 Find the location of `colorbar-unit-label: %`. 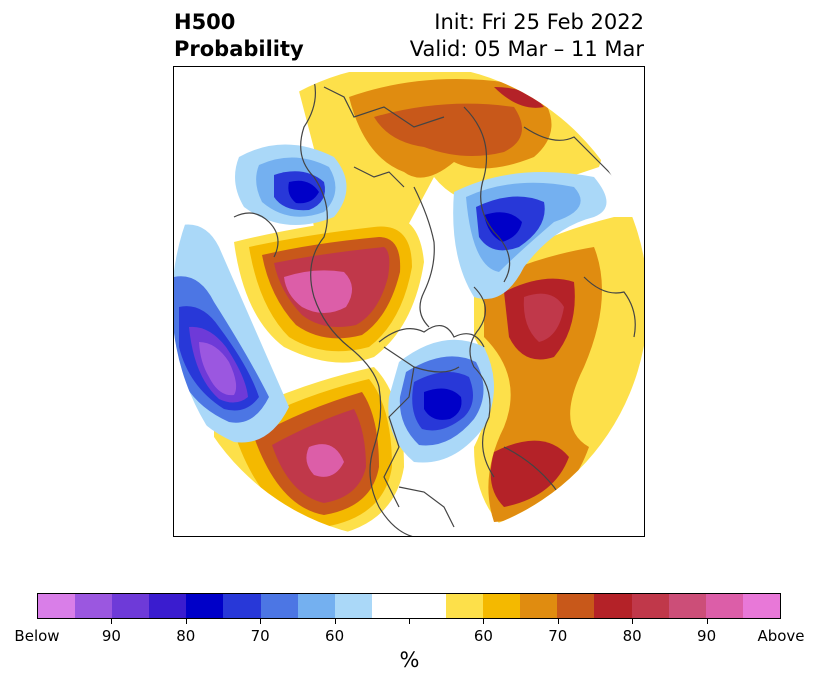

colorbar-unit-label: % is located at coordinates (409, 660).